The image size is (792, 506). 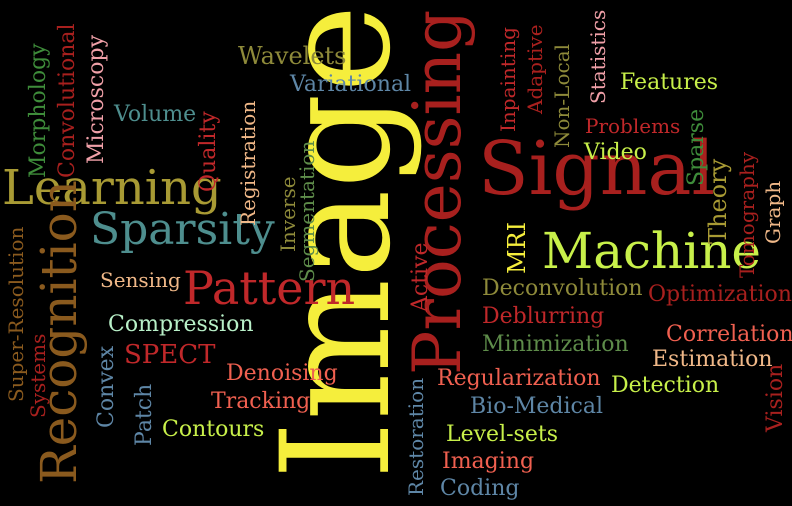 What do you see at coordinates (248, 163) in the screenshot?
I see `word-registration: Registration` at bounding box center [248, 163].